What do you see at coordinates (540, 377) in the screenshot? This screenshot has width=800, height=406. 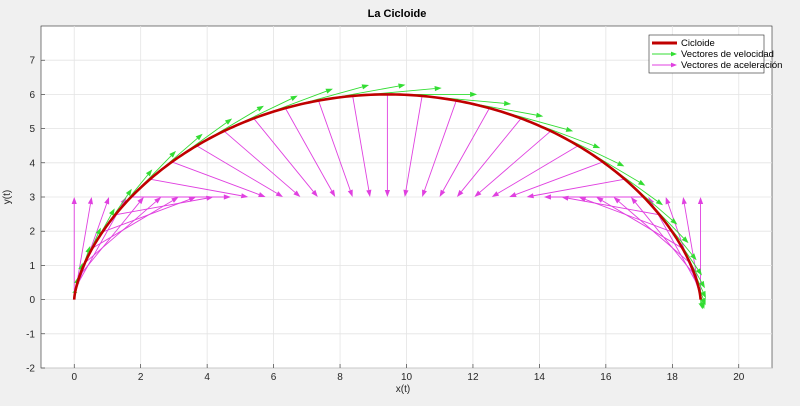 I see `x-tick-label: 14` at bounding box center [540, 377].